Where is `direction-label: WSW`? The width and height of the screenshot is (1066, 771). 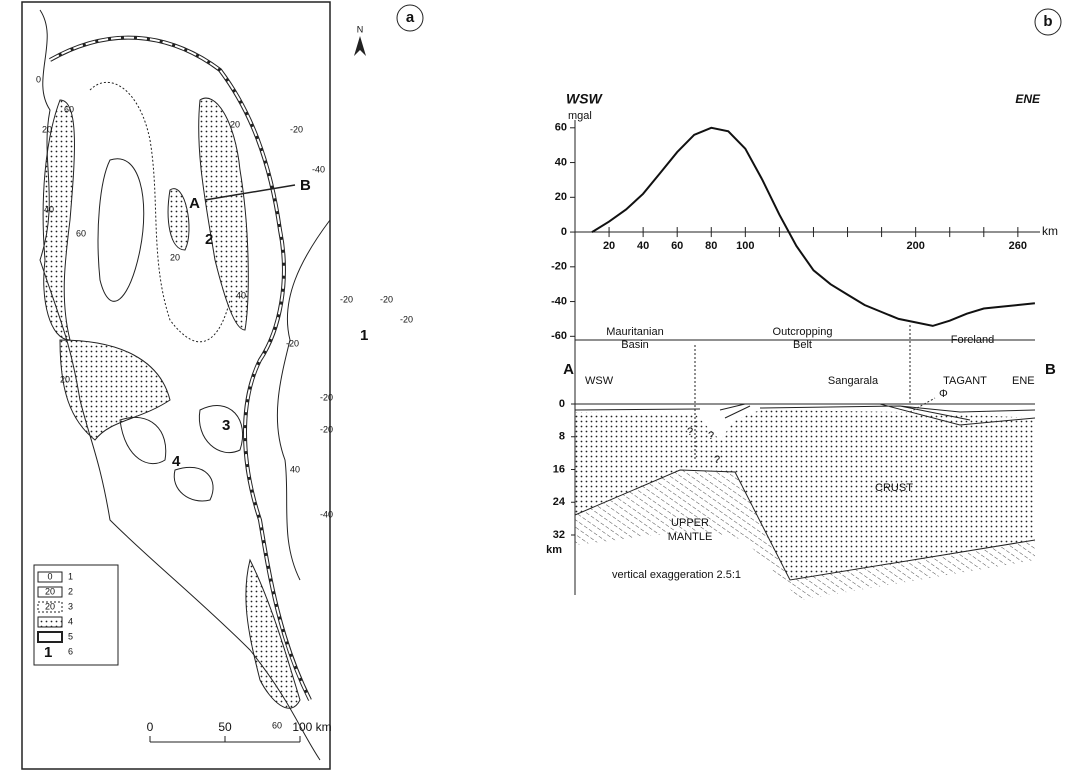
direction-label: WSW is located at coordinates (585, 99).